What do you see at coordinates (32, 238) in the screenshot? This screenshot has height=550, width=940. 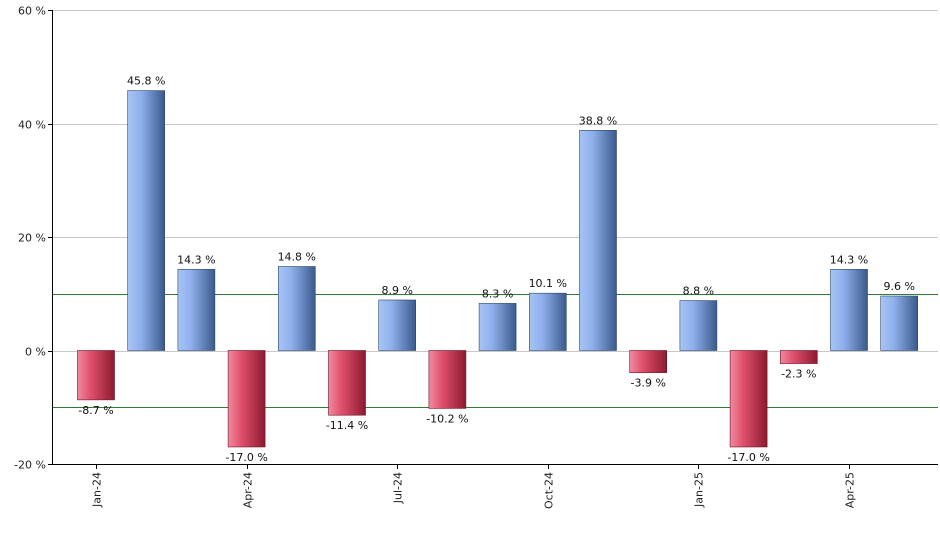 I see `y-tick-label: 20 %` at bounding box center [32, 238].